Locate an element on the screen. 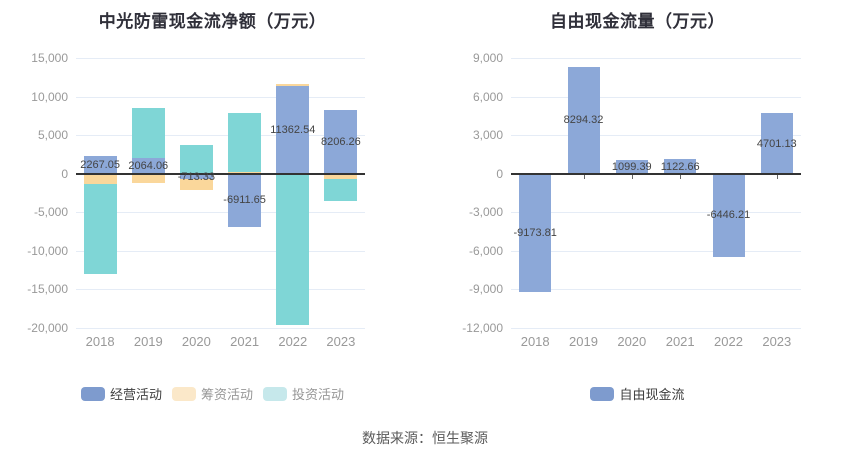  bar-segment-investing-2021 is located at coordinates (245, 142).